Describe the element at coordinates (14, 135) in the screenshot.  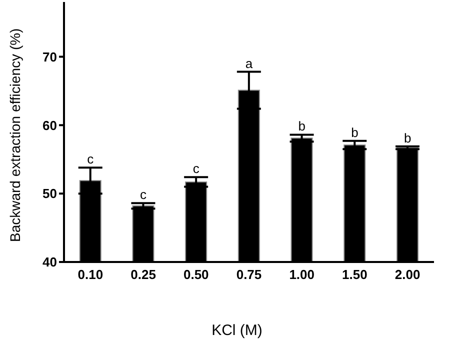
I see `y-axis-title: Backward extraction efficiency (%)` at that location.